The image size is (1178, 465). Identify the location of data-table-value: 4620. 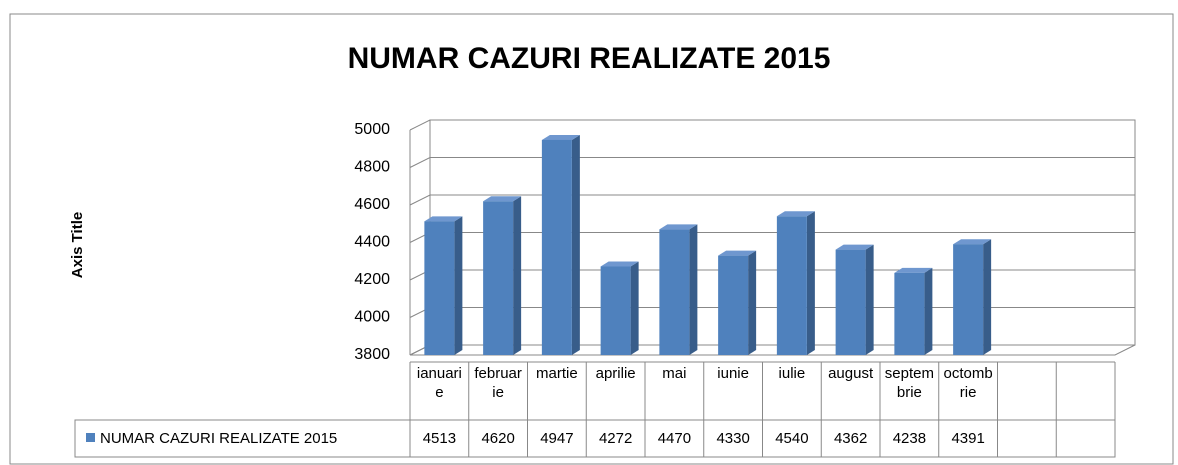
(498, 438).